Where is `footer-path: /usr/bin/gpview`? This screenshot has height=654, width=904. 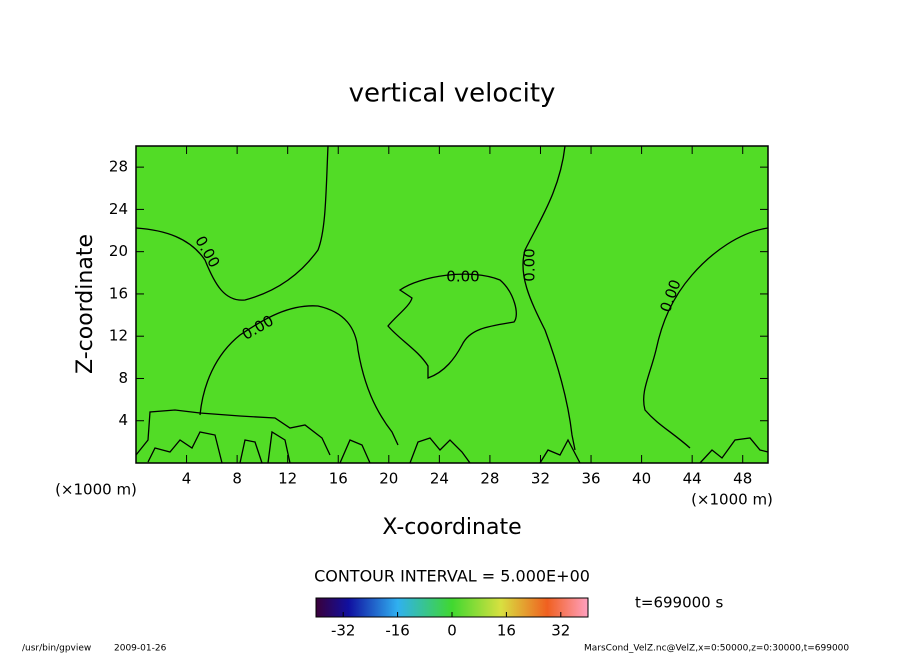 footer-path: /usr/bin/gpview is located at coordinates (56, 649).